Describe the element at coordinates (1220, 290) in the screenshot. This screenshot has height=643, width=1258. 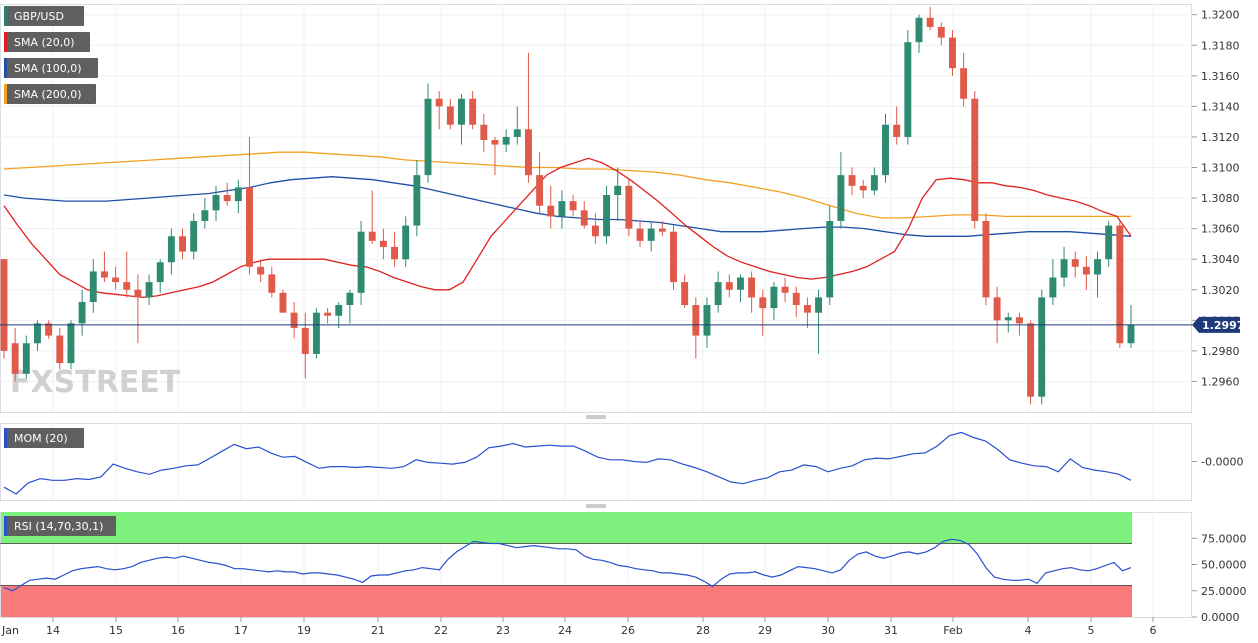
I see `y-tick-label: 1.3020` at that location.